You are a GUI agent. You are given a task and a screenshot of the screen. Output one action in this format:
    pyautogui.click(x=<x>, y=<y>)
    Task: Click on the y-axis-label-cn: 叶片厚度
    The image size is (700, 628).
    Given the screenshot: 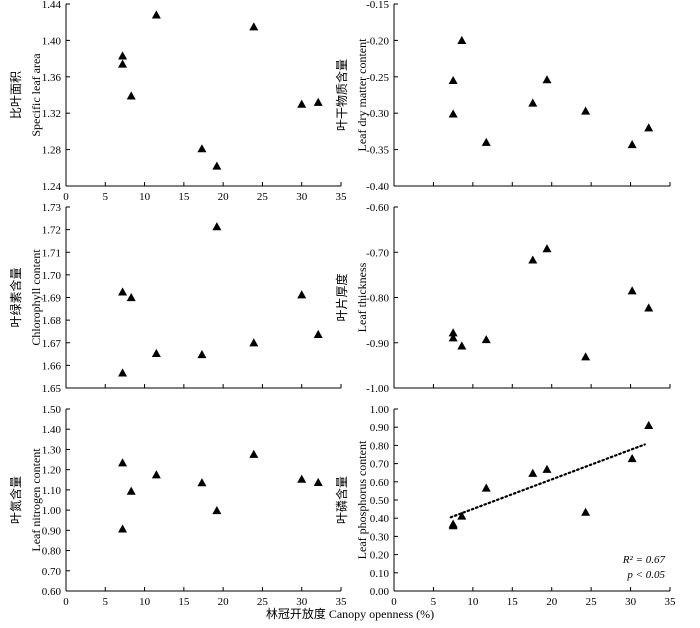 What is the action you would take?
    pyautogui.click(x=341, y=297)
    